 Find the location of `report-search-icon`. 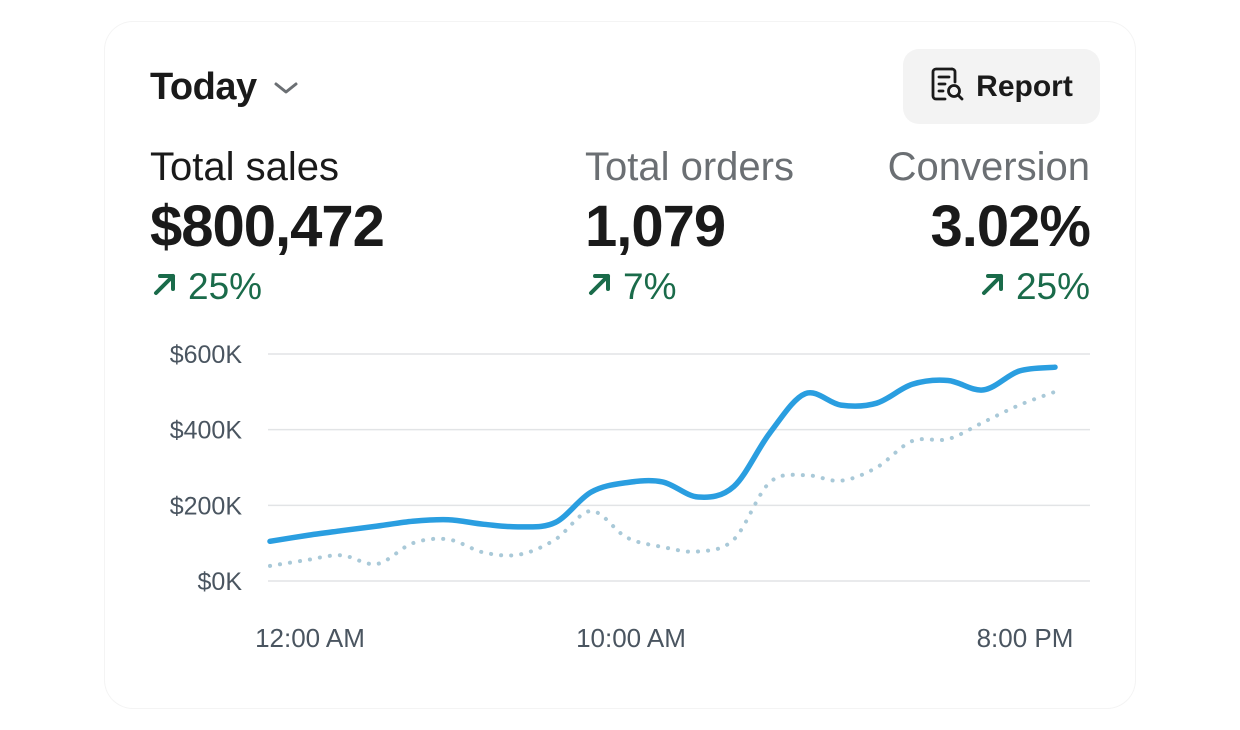

report-search-icon is located at coordinates (947, 86).